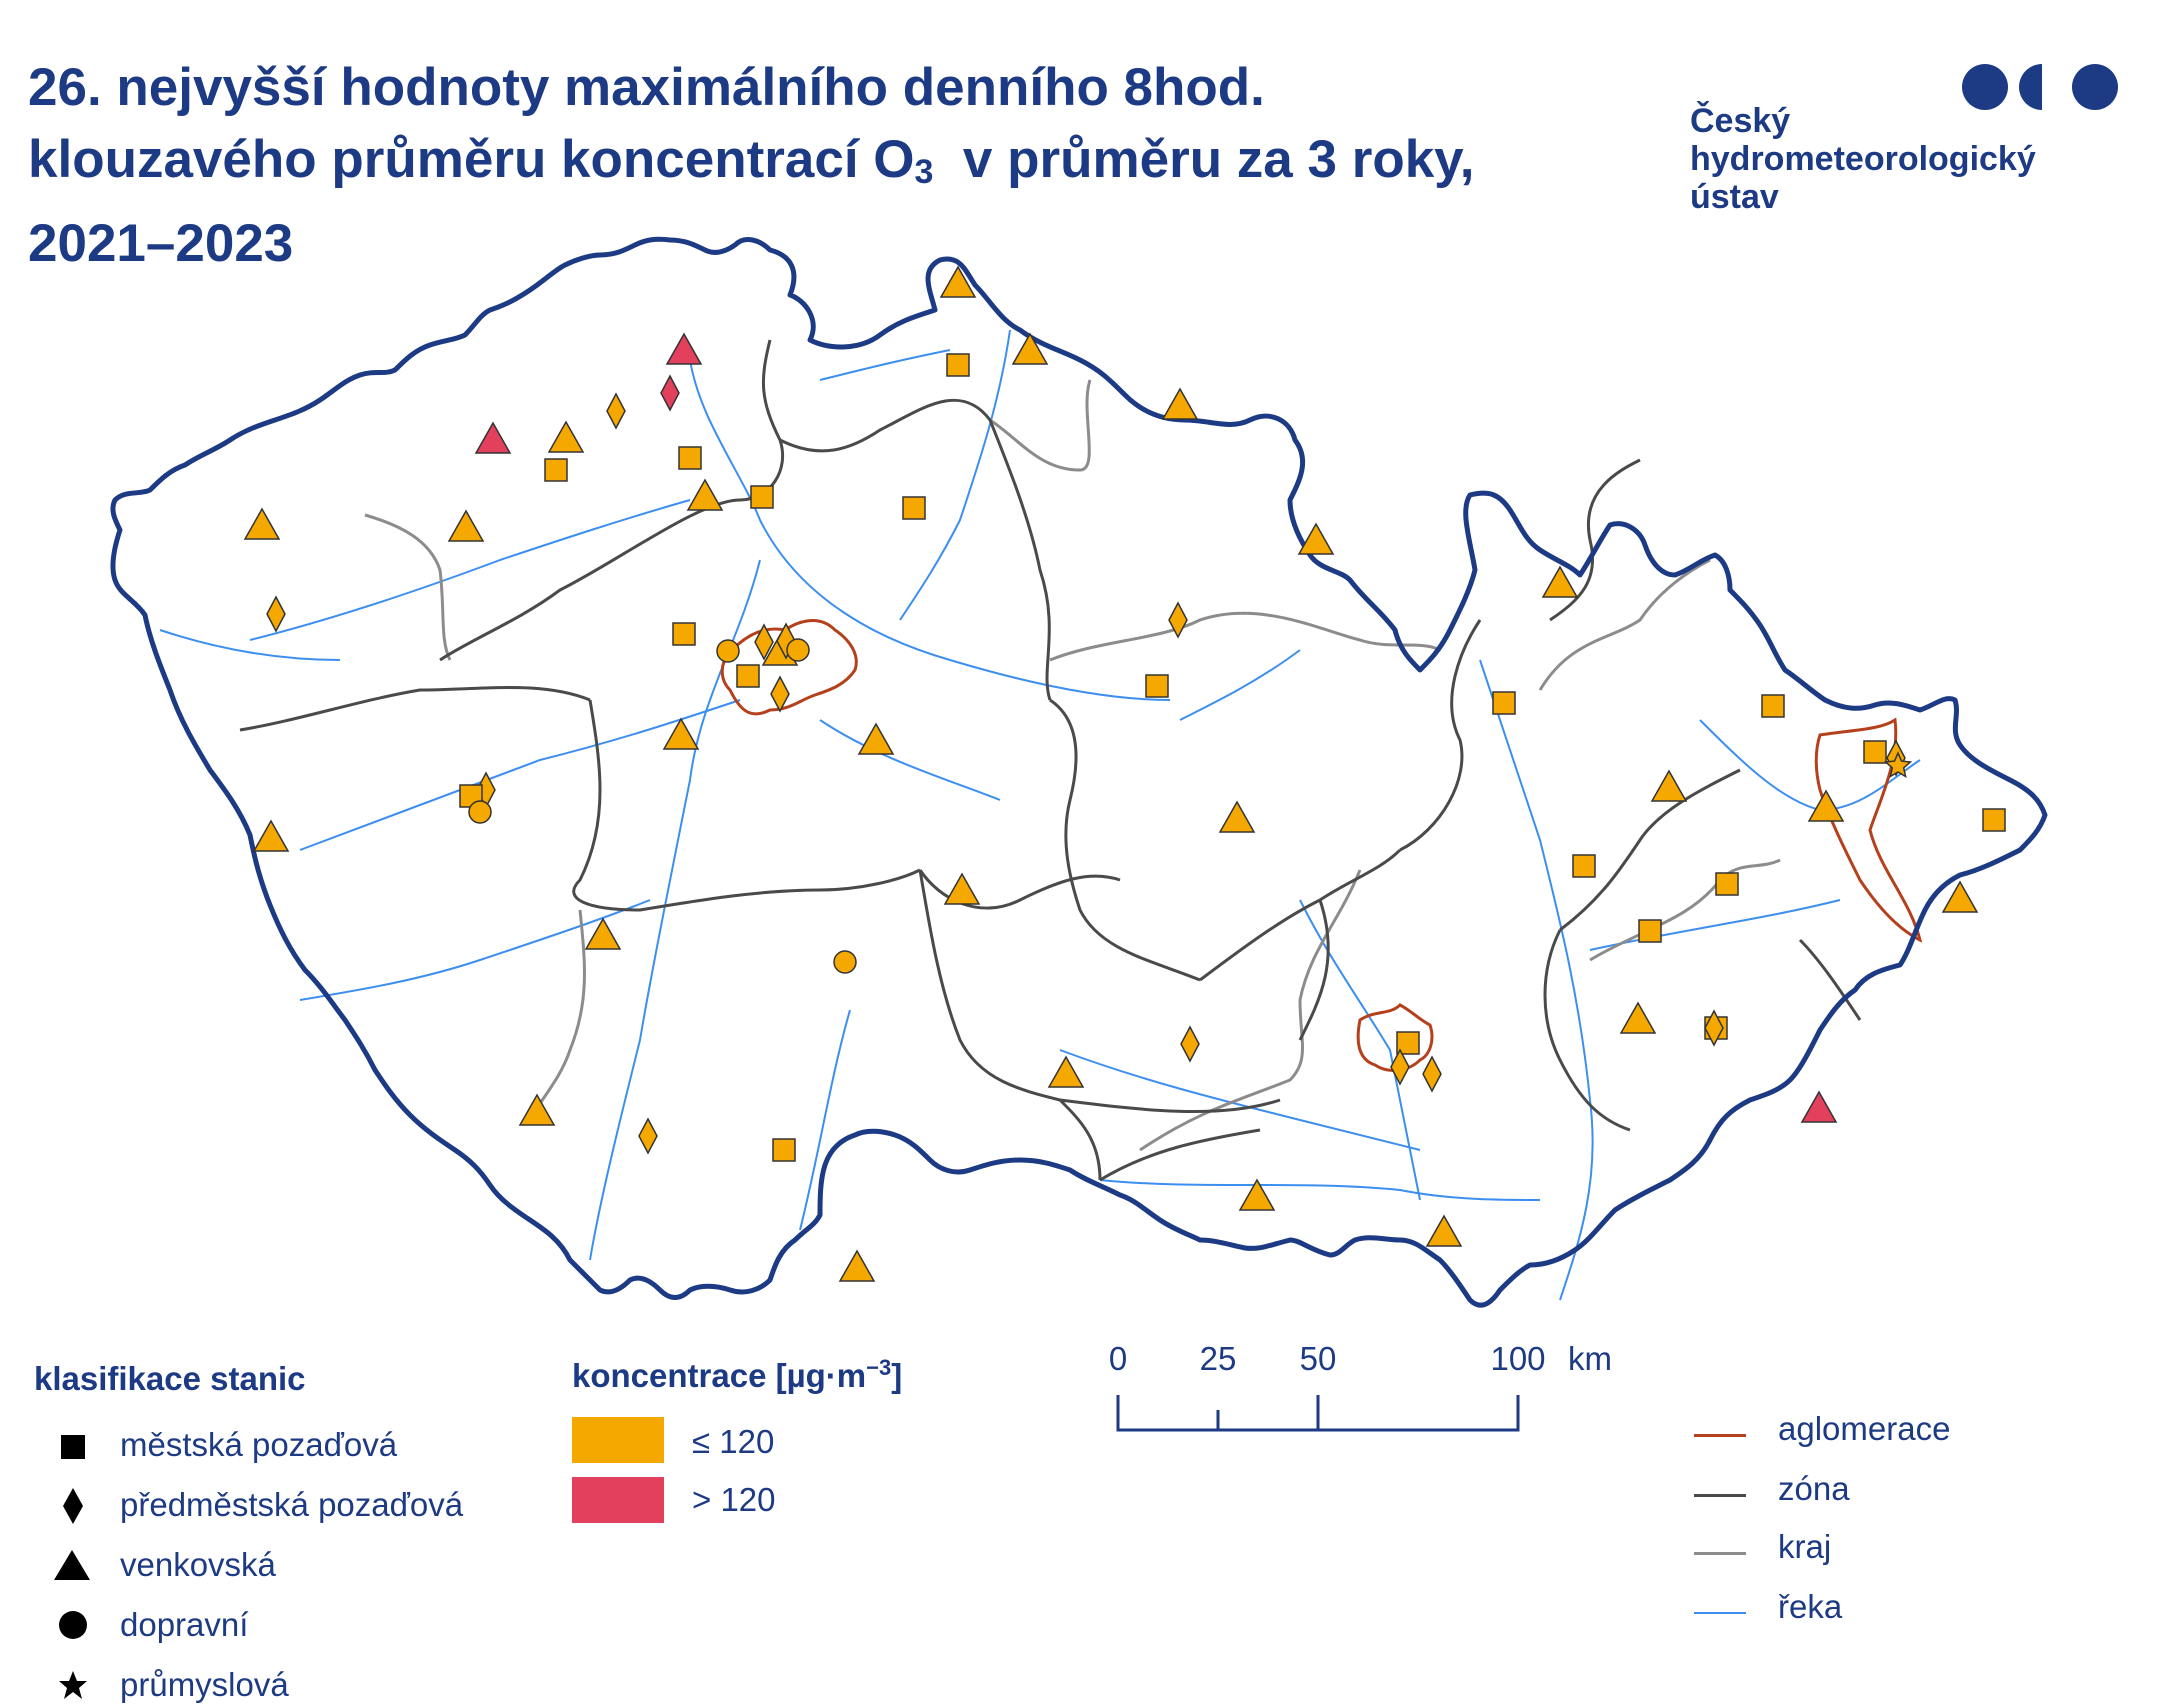 The image size is (2183, 1704). What do you see at coordinates (1321, 845) in the screenshot?
I see `aglomerace-boundaries` at bounding box center [1321, 845].